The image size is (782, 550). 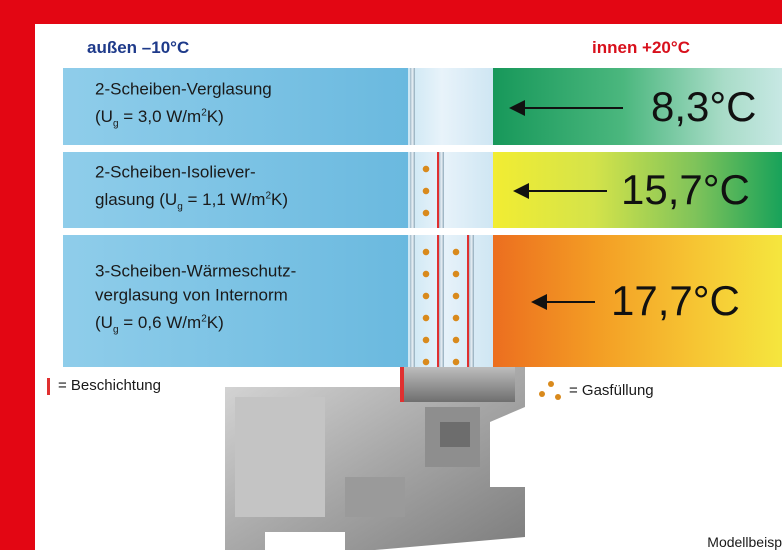 I want to click on outside-temperature-header: außen –10°C, so click(x=138, y=47).